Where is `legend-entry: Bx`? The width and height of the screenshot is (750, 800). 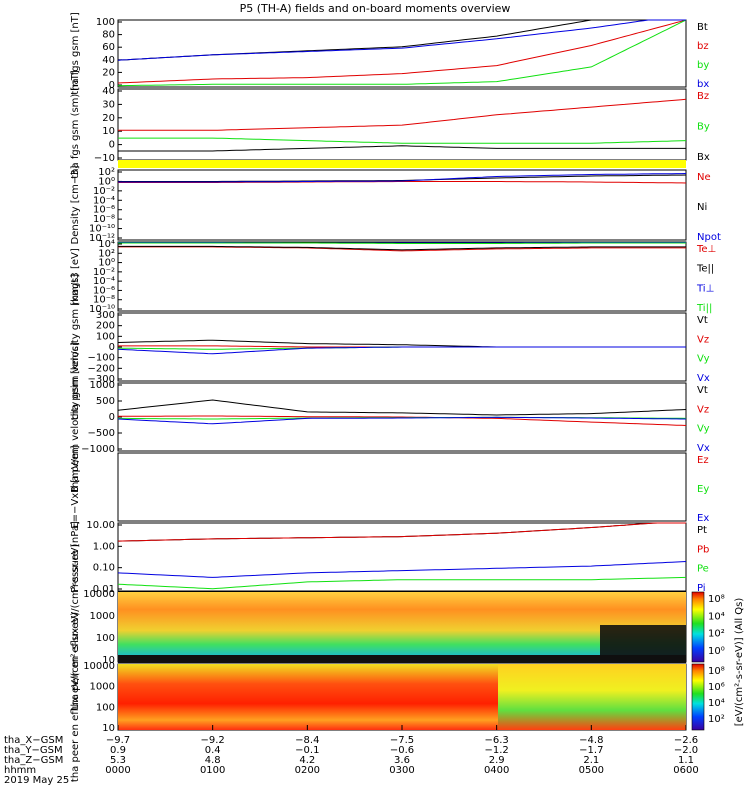
legend-entry: Bx is located at coordinates (703, 157).